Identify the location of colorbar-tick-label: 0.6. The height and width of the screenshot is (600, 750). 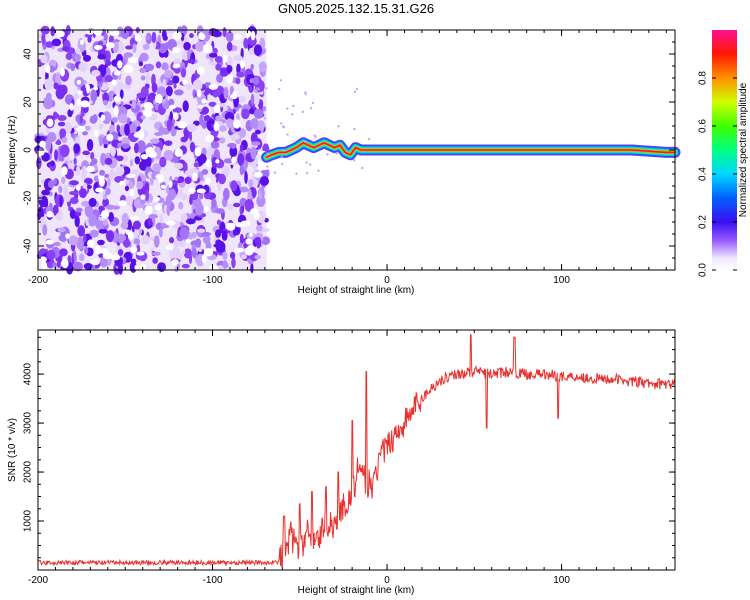
(703, 126).